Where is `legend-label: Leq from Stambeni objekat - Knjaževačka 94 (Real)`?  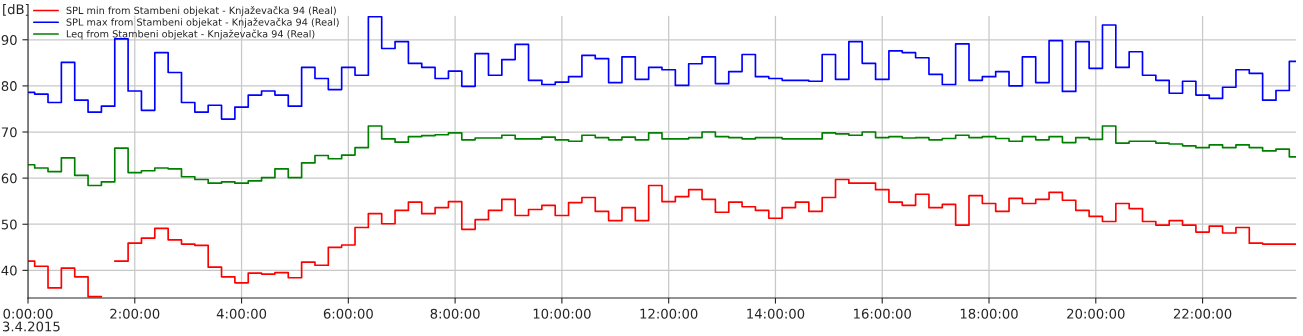 legend-label: Leq from Stambeni objekat - Knjaževačka 94 (Real) is located at coordinates (190, 34).